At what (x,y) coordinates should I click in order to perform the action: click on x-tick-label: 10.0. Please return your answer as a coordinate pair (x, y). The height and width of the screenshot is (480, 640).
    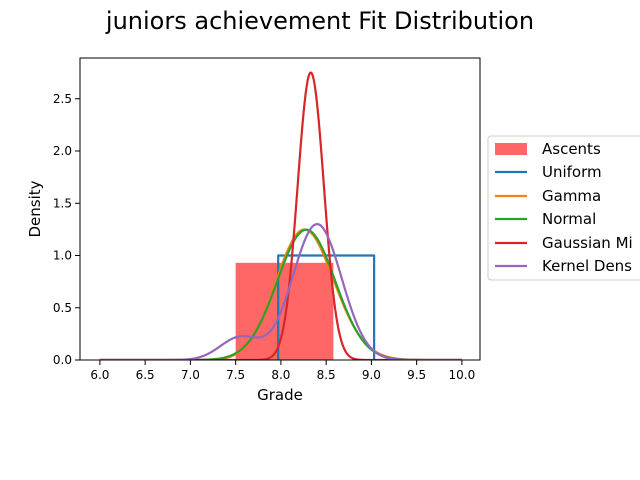
    Looking at the image, I should click on (462, 375).